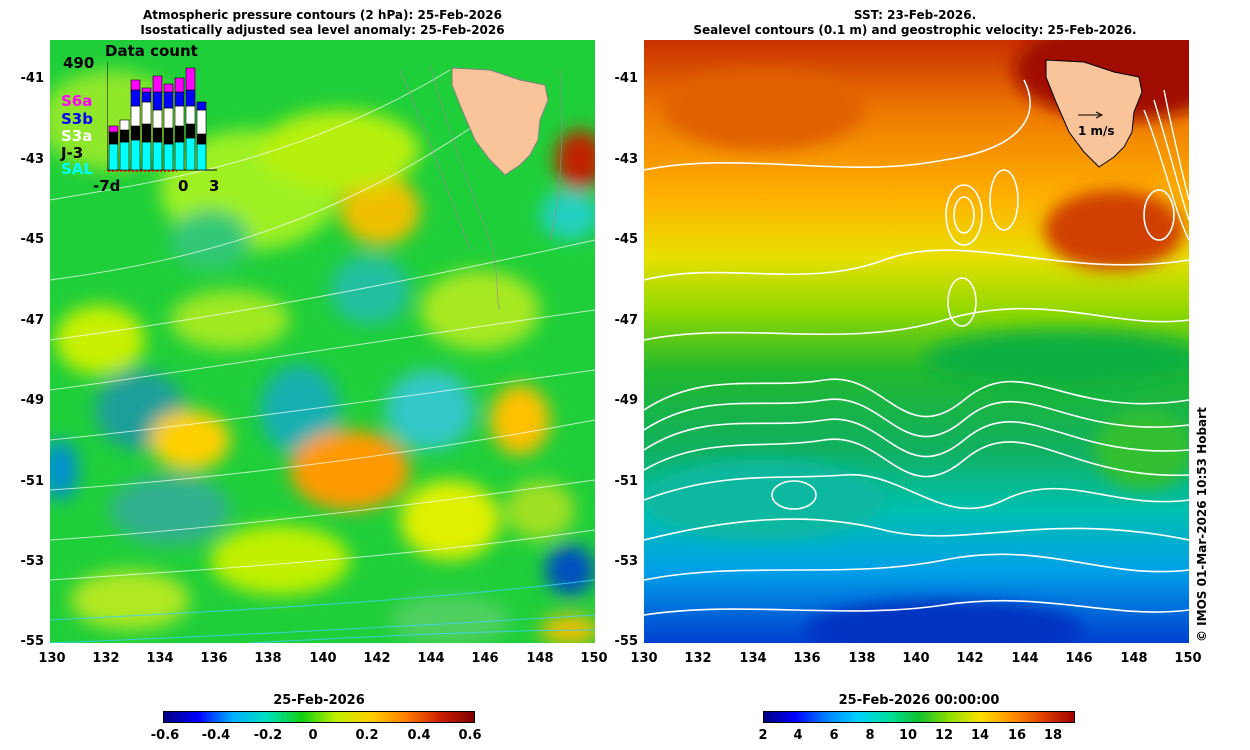 This screenshot has width=1250, height=750. I want to click on left-ytick-47: -47, so click(32, 320).